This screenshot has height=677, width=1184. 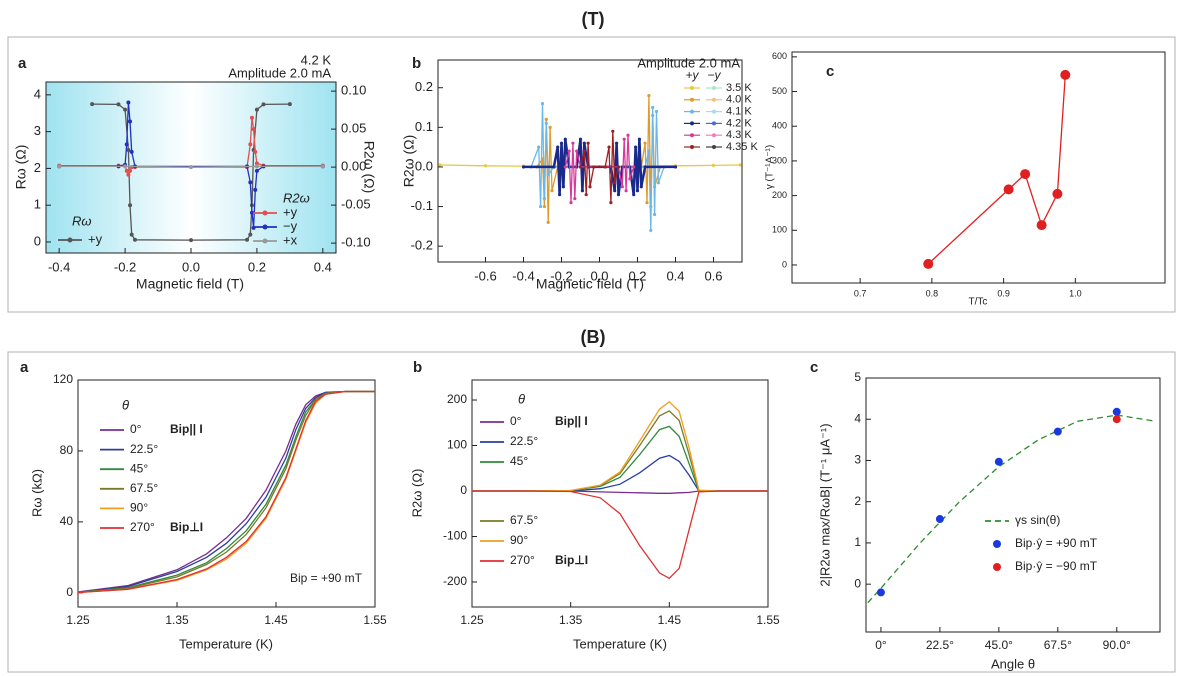 What do you see at coordinates (1058, 645) in the screenshot?
I see `x-tick-label: 67.5°` at bounding box center [1058, 645].